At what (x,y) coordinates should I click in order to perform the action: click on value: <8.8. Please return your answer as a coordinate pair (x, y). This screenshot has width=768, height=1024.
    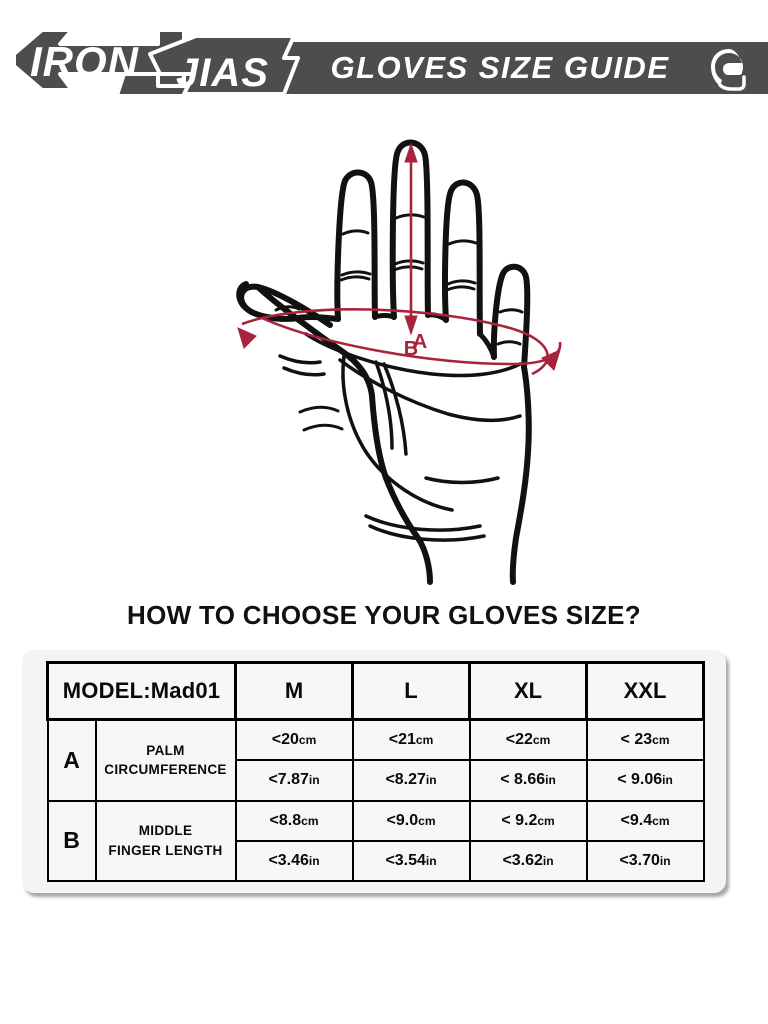
    Looking at the image, I should click on (285, 820).